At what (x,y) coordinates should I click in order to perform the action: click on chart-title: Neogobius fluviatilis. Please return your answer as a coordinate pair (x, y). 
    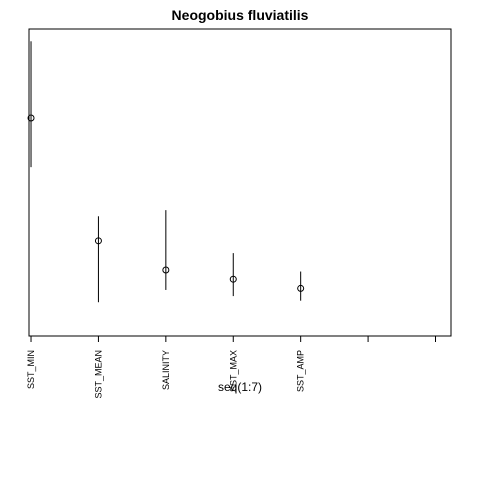
    Looking at the image, I should click on (240, 15).